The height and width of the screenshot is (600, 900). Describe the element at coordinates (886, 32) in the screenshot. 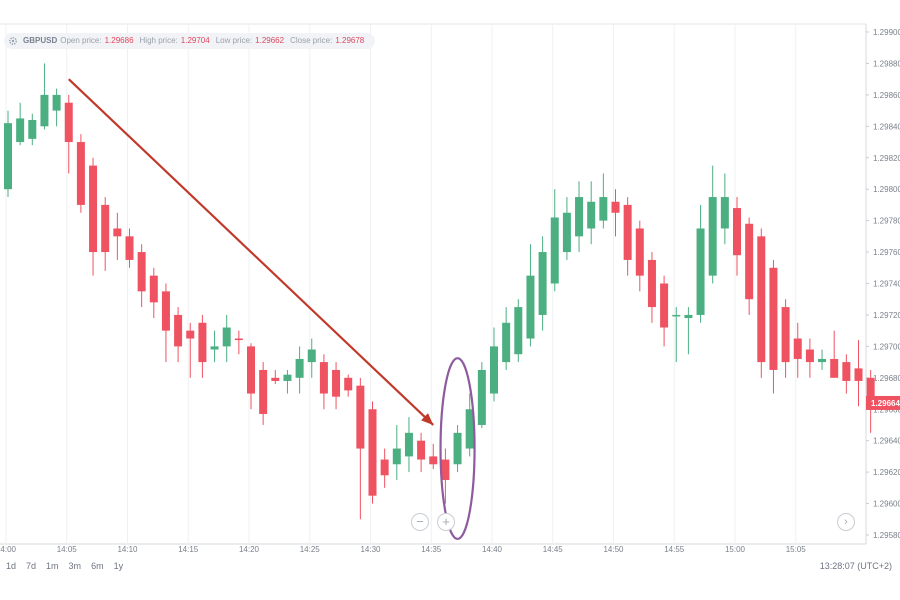

I see `y-tick-label: 1.29900` at that location.